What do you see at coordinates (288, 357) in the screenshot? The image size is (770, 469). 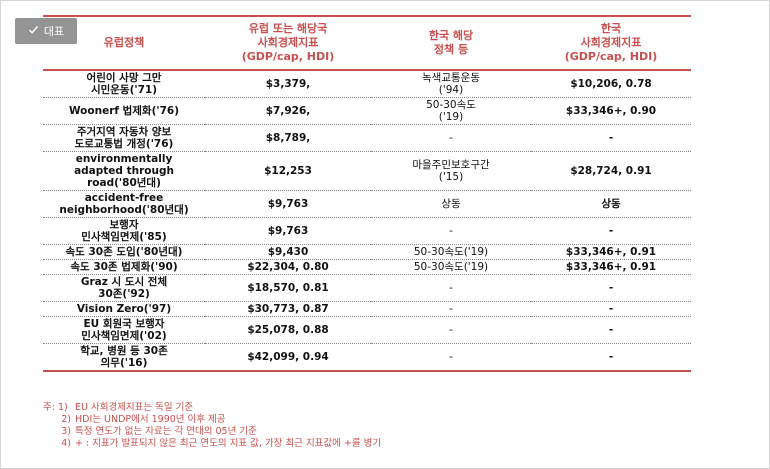 I see `cell-europe-indicators: $42,099, 0.94` at bounding box center [288, 357].